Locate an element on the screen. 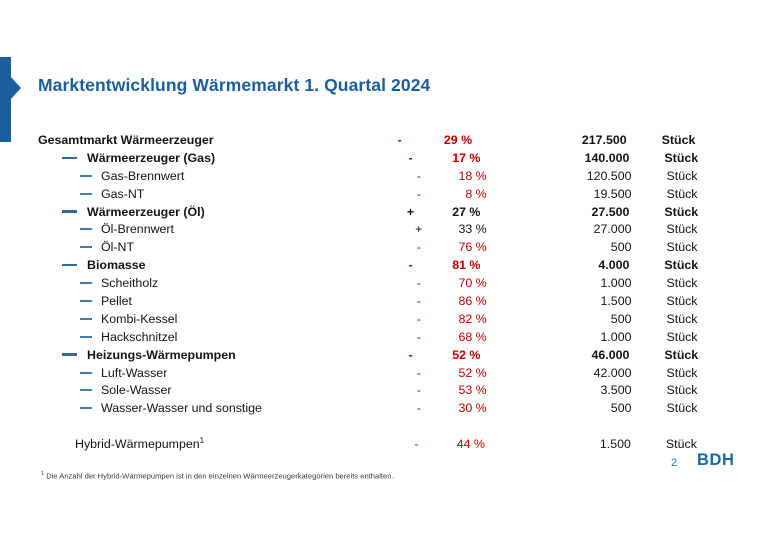  row-label-cell: Biomasse is located at coordinates (215, 265).